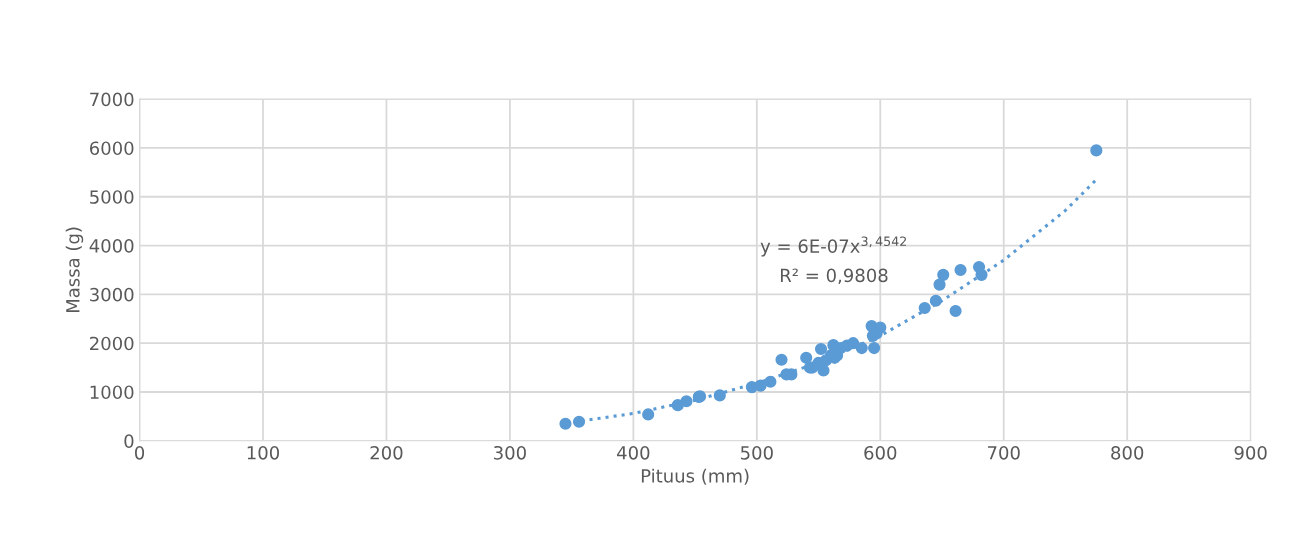 The image size is (1292, 533). Describe the element at coordinates (129, 441) in the screenshot. I see `y-tick-label: 0` at that location.